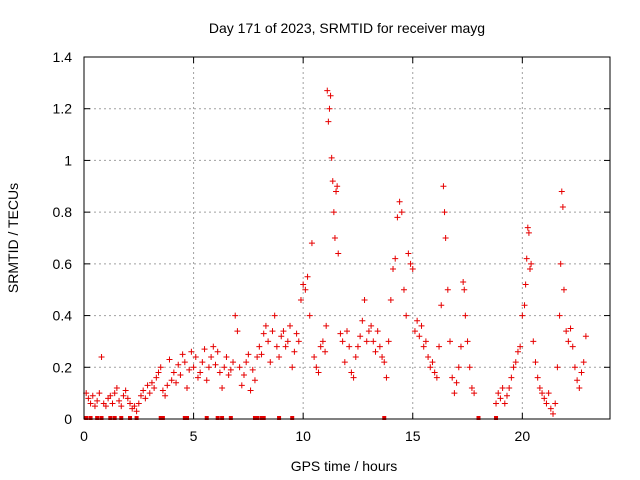  Describe the element at coordinates (63, 109) in the screenshot. I see `y-tick-label: 1.2` at that location.